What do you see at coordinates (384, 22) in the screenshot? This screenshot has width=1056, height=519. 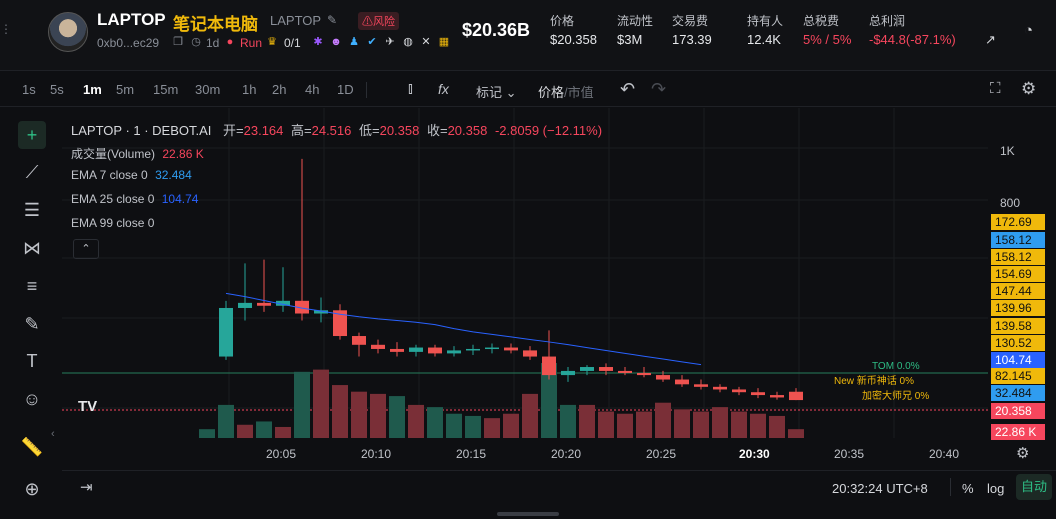 I see `risk-badge-label: 风险` at bounding box center [384, 22].